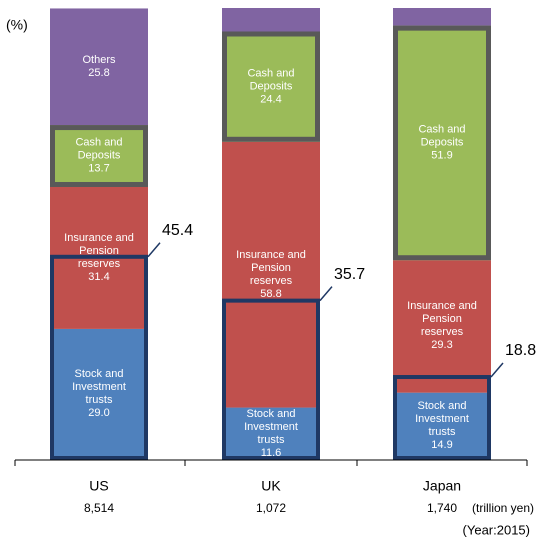 The width and height of the screenshot is (538, 541). Describe the element at coordinates (442, 345) in the screenshot. I see `value-label: 29.3` at that location.